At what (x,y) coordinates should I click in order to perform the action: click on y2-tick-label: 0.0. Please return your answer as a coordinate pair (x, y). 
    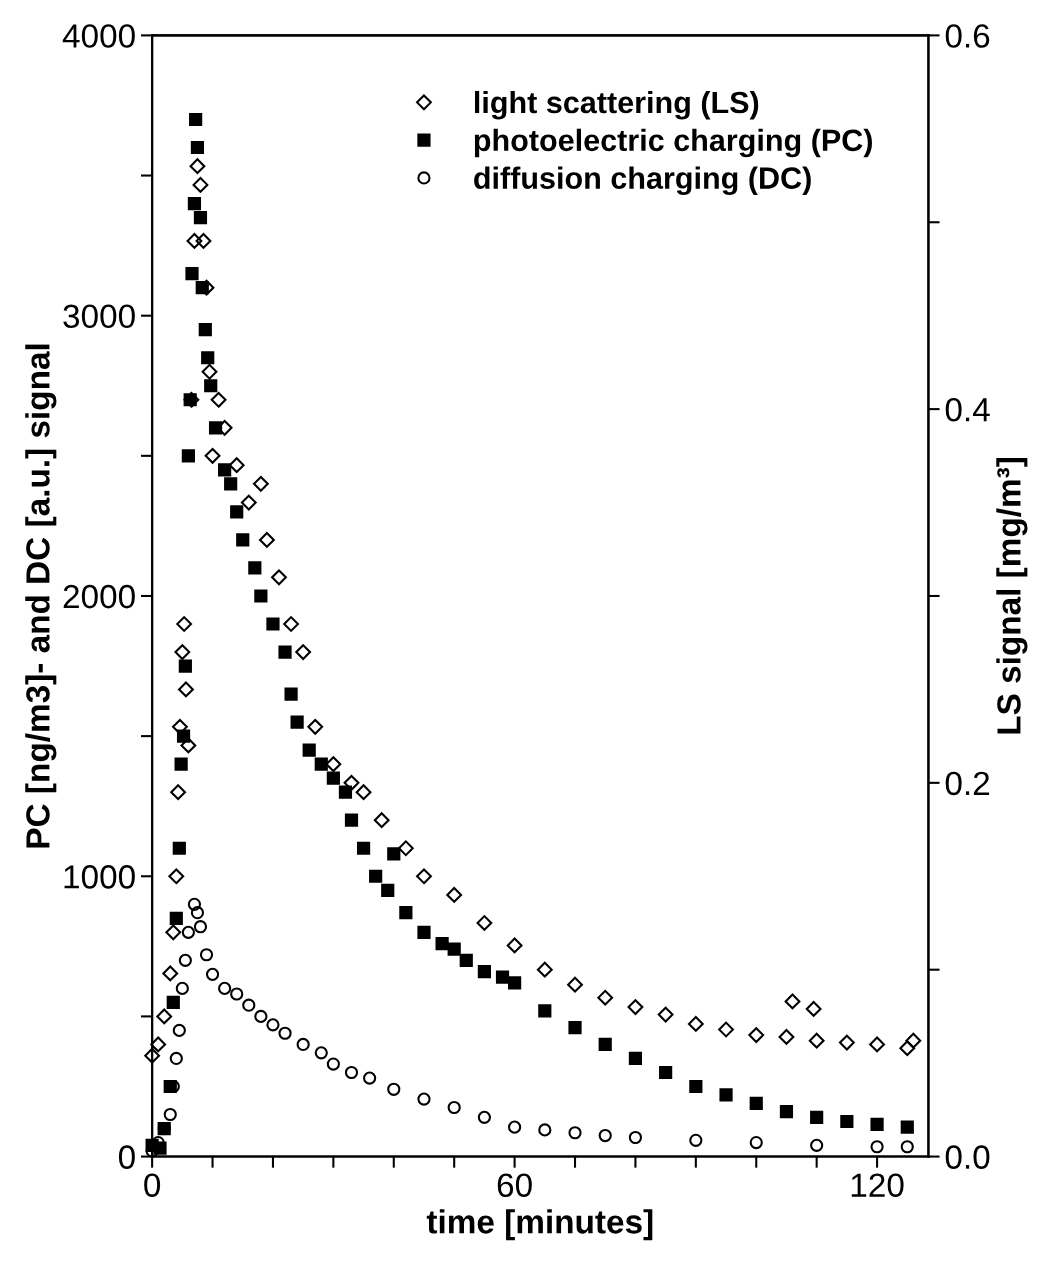
    Looking at the image, I should click on (967, 1157).